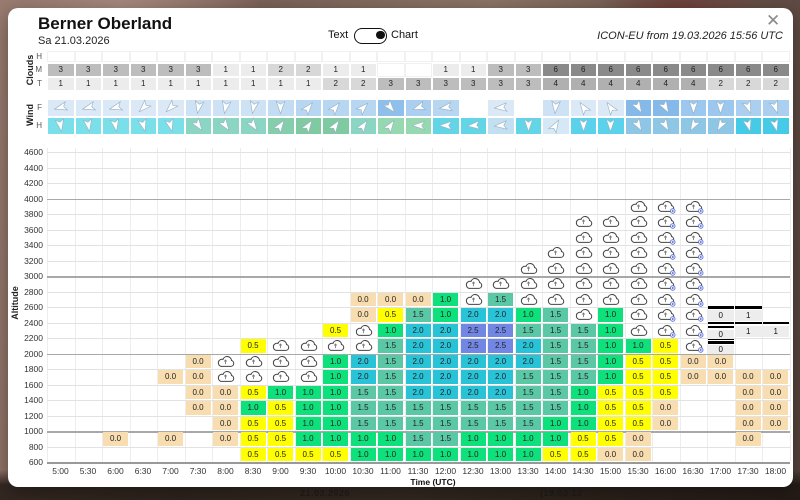  I want to click on time-tick-label: 14:00, so click(555, 471).